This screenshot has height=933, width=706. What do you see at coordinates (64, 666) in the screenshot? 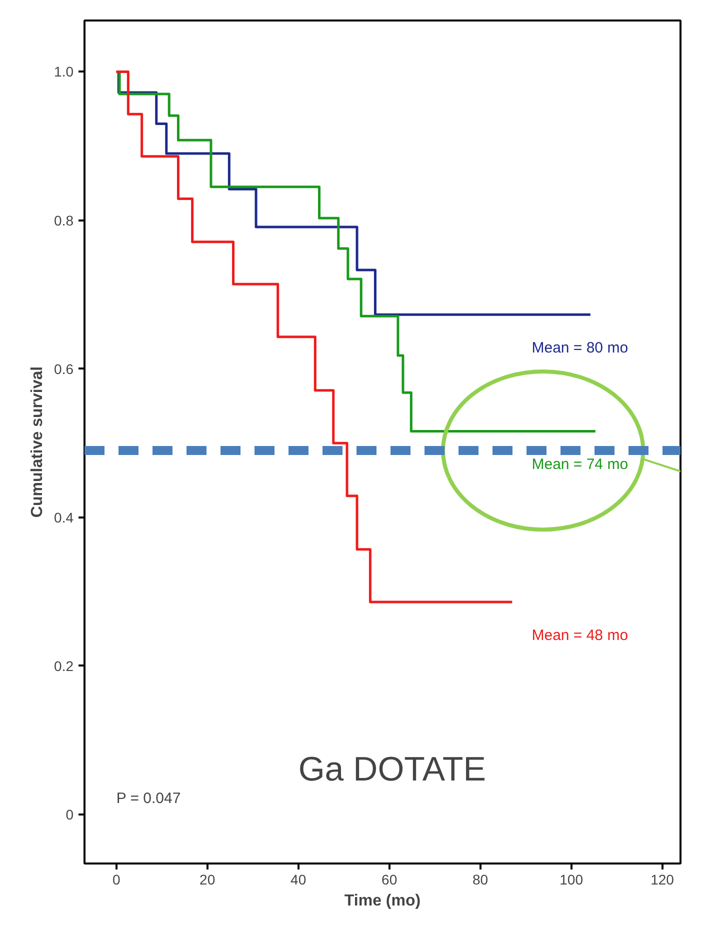
I see `y-tick-label: 0.2` at bounding box center [64, 666].